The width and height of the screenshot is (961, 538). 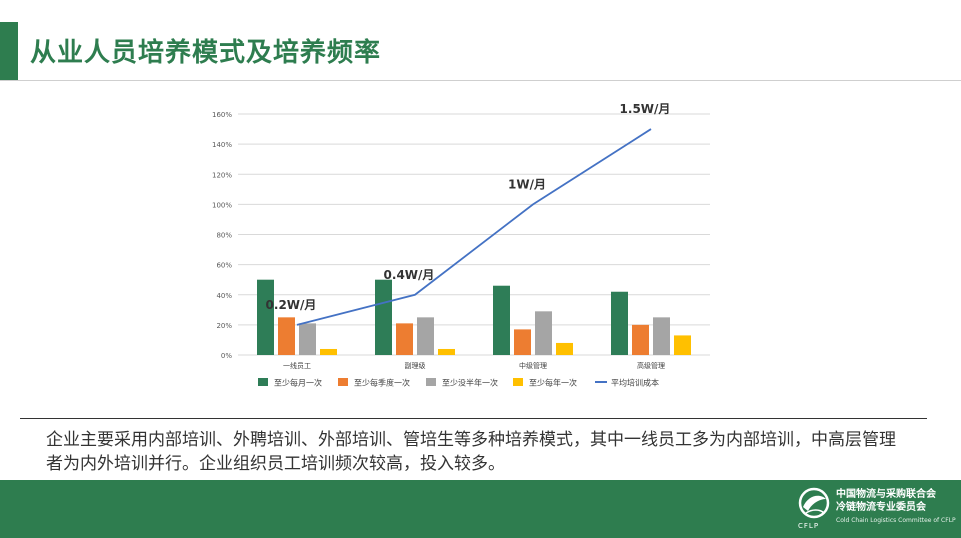 What do you see at coordinates (814, 503) in the screenshot?
I see `globe-leaf-logo-icon` at bounding box center [814, 503].